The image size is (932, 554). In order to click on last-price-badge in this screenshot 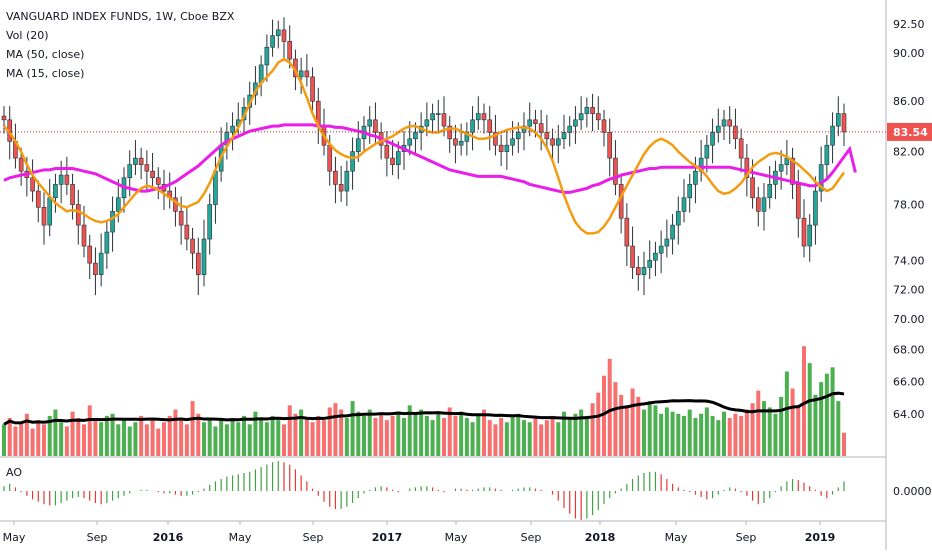, I will do `click(909, 131)`.